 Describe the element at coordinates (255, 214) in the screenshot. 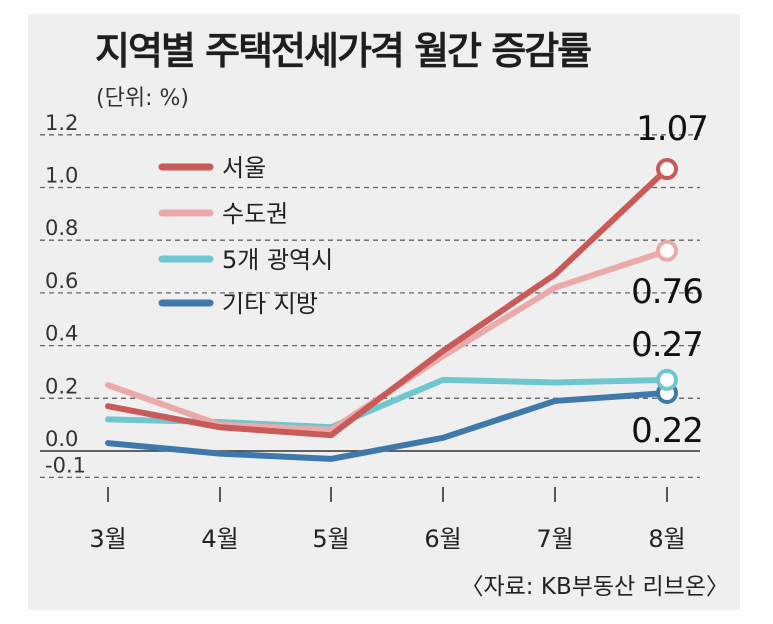

I see `legend-label: 수도권` at that location.